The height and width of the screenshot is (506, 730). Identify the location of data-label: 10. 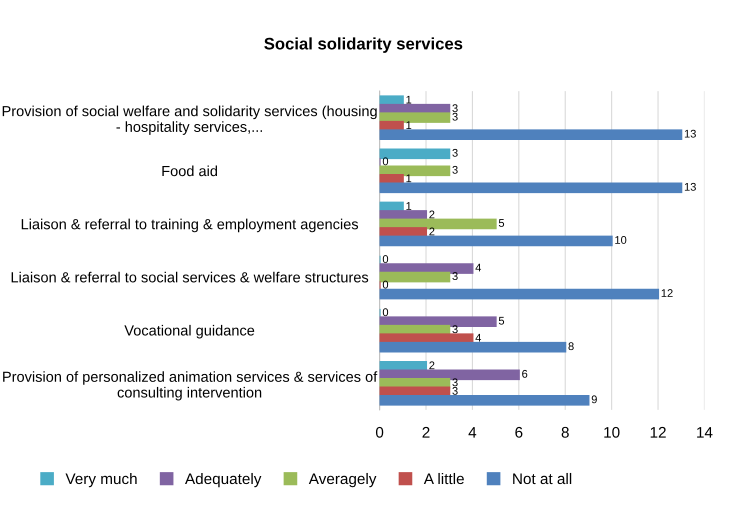
(620, 240).